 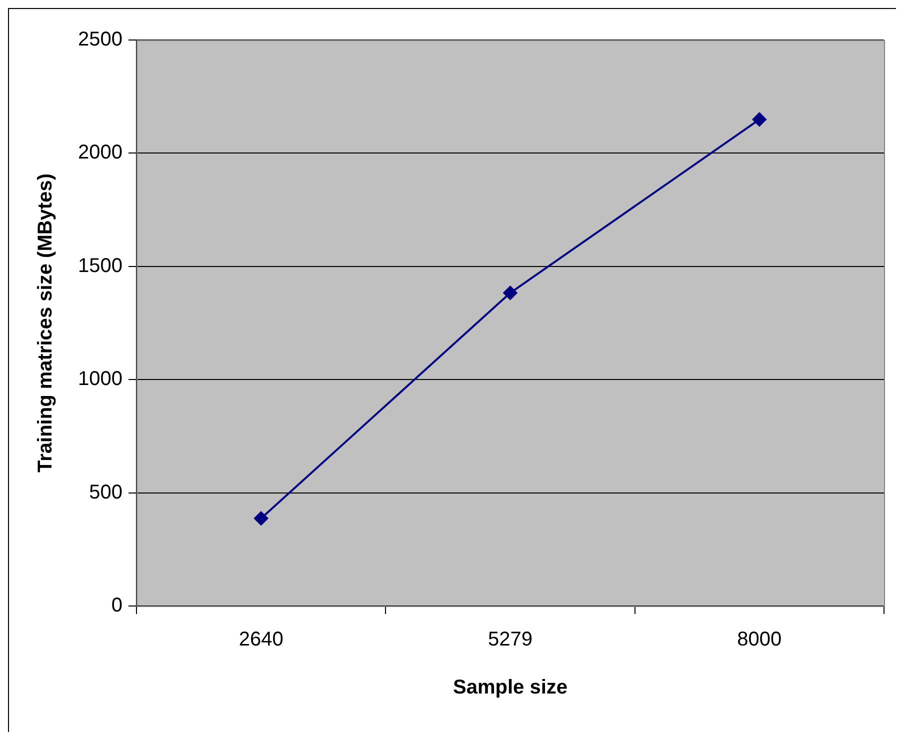 I want to click on y-tick-label: 1000, so click(x=100, y=379).